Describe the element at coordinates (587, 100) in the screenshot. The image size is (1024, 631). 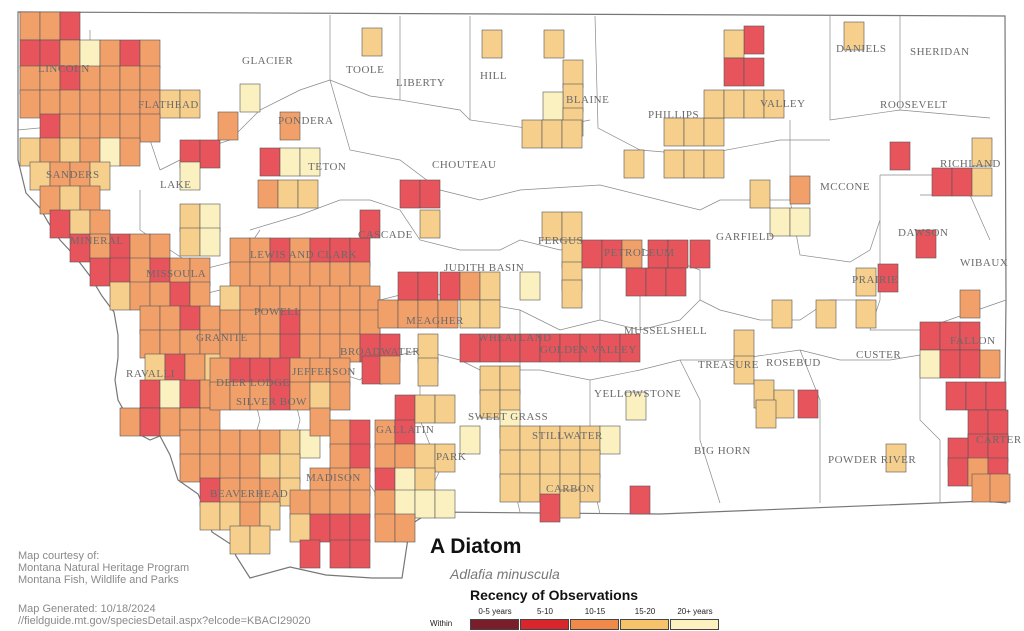
I see `county-label: BLAINE` at that location.